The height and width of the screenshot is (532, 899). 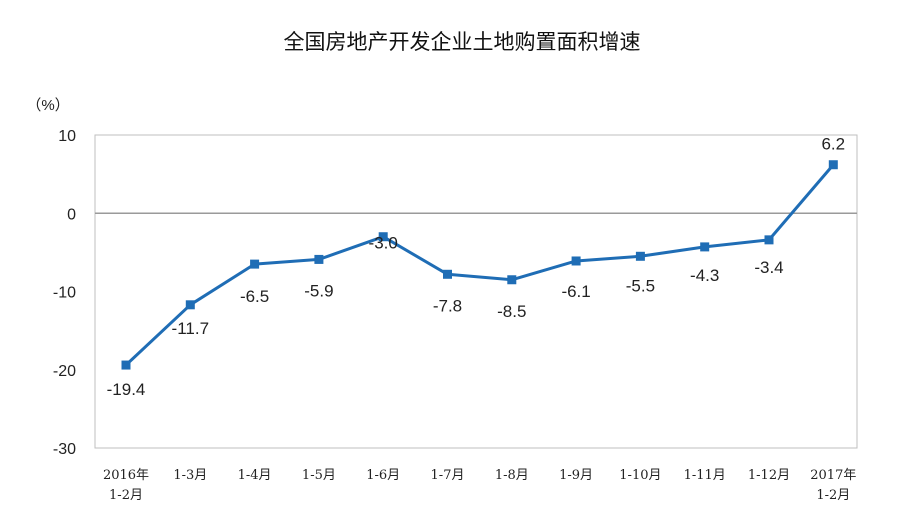 I want to click on data-label: -6.1, so click(x=575, y=291).